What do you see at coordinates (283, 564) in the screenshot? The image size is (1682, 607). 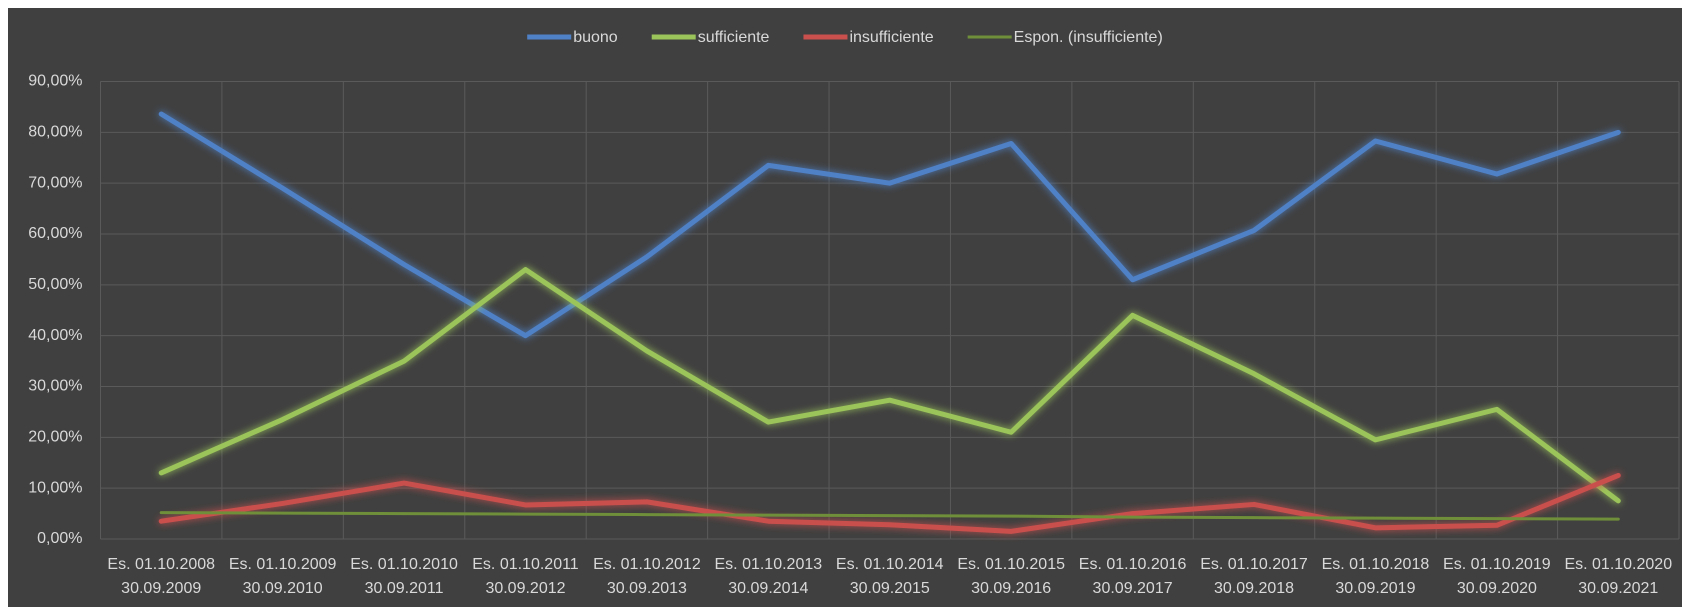 I see `x-tick-label: Es. 01.10.2009` at bounding box center [283, 564].